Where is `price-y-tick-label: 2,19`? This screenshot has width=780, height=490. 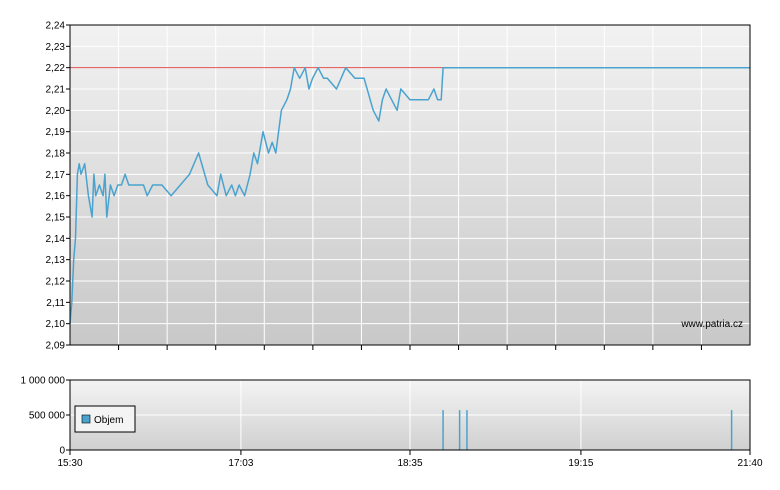
price-y-tick-label: 2,19 is located at coordinates (56, 132).